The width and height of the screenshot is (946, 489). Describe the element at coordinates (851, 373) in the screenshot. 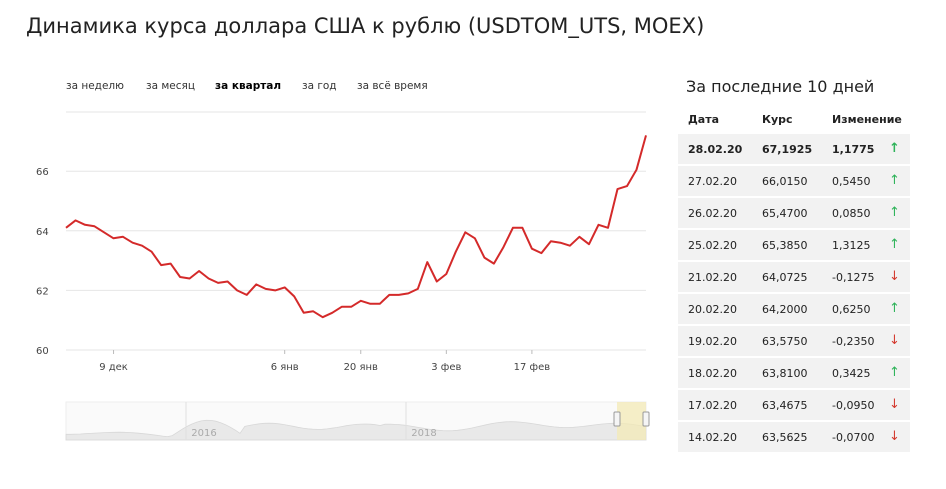

I see `row-change: 0,3425` at that location.